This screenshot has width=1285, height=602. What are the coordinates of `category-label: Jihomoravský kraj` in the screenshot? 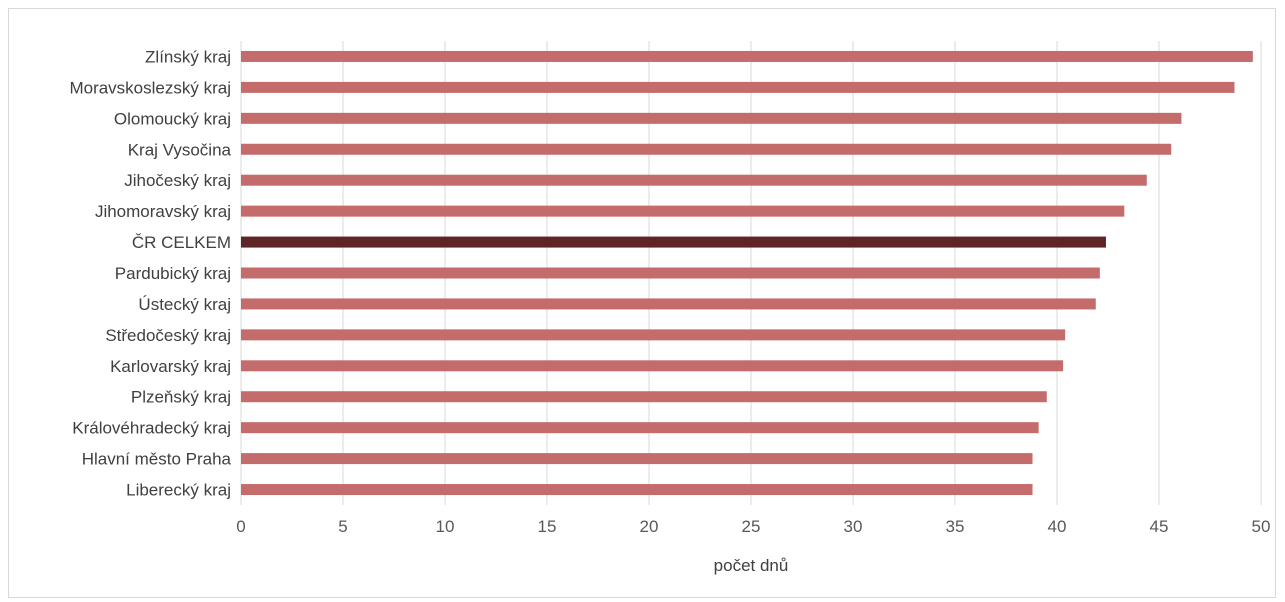 It's located at (163, 211).